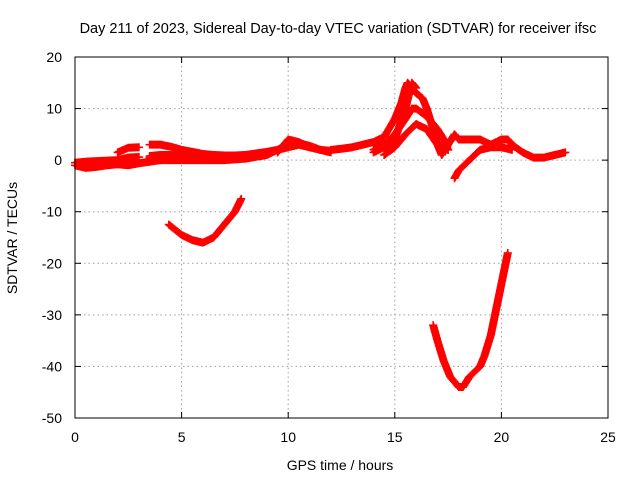 The image size is (640, 480). Describe the element at coordinates (58, 160) in the screenshot. I see `y-tick-label: 0` at that location.